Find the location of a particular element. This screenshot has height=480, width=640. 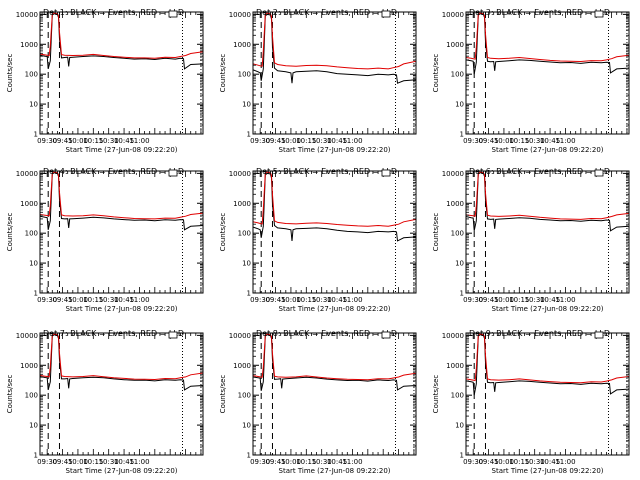

panel-title: Det 2: BLACK = Events, RED = LLD is located at coordinates (326, 12).